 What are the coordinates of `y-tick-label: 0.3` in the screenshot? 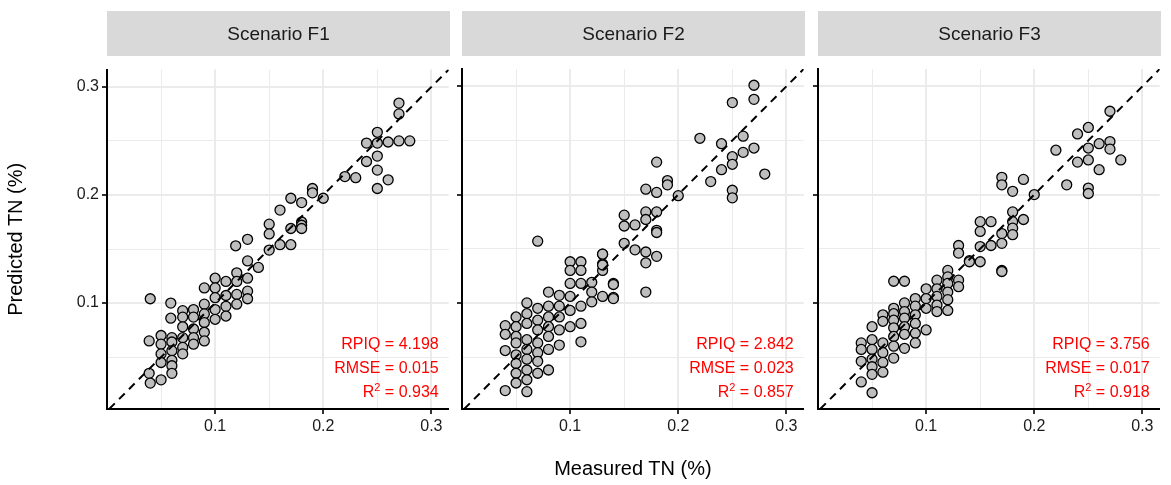 It's located at (88, 86).